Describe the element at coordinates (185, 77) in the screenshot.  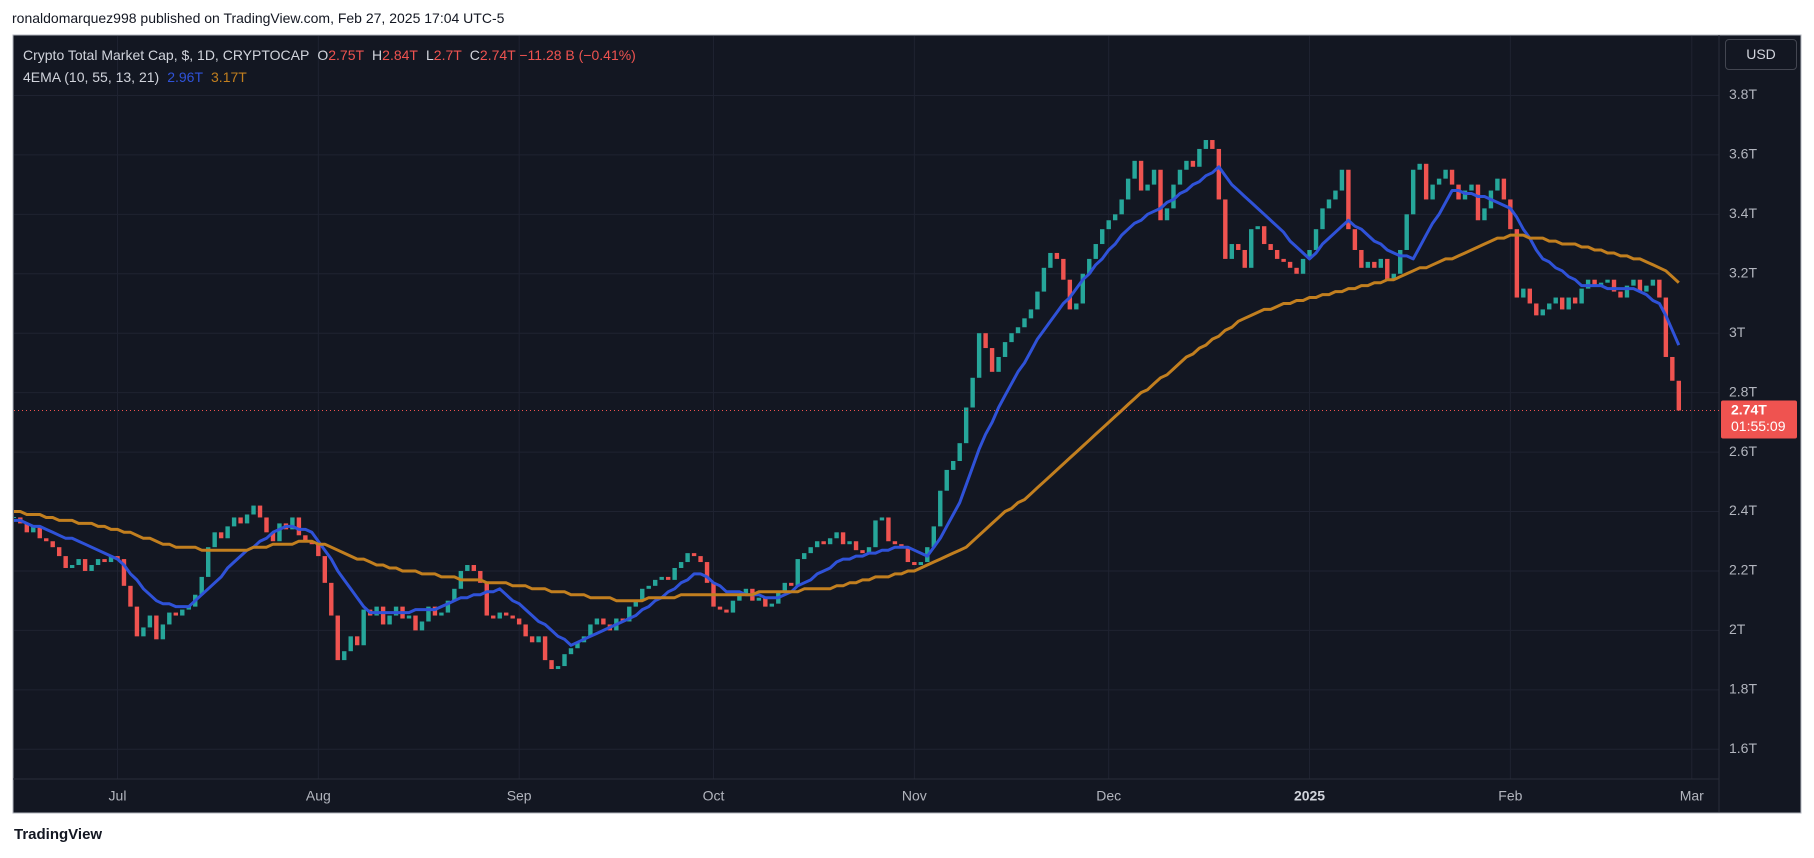
I see `indicator-value: 2.96T` at that location.